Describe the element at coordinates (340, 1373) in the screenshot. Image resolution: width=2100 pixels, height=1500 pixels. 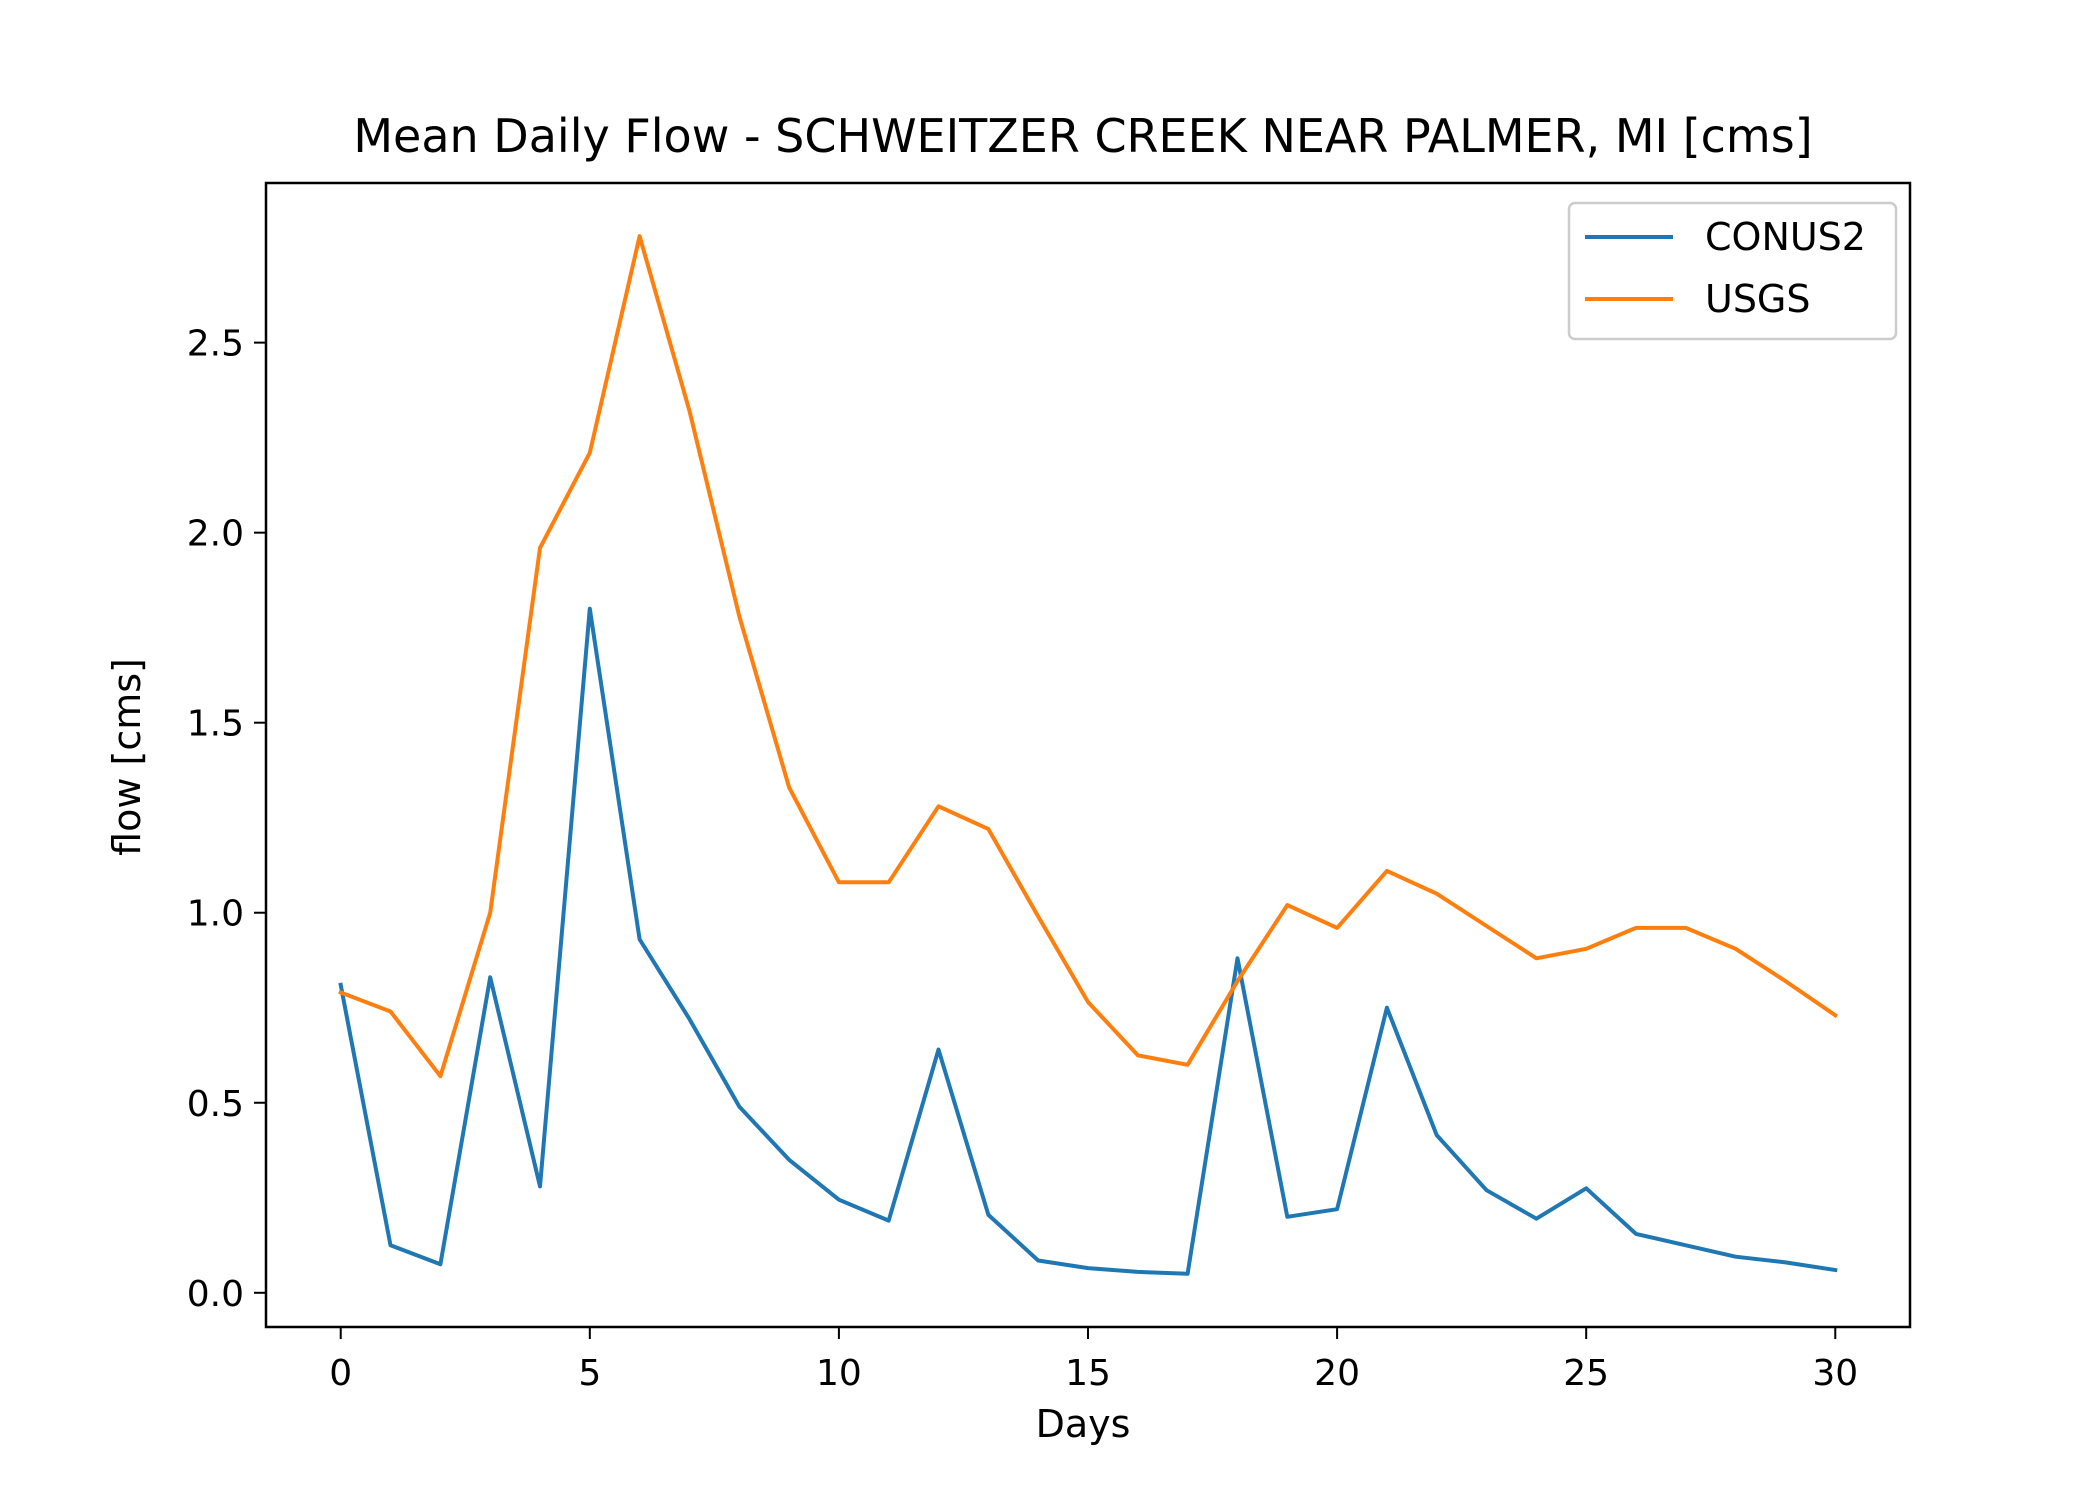
I see `x-tick-label: 0` at that location.